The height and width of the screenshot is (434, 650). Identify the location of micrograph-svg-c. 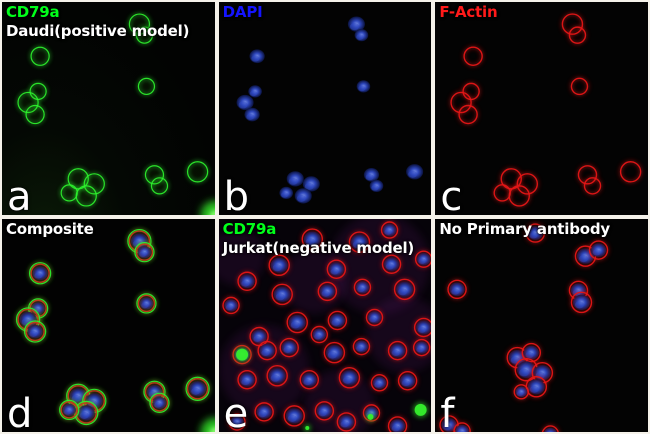
(546, 110).